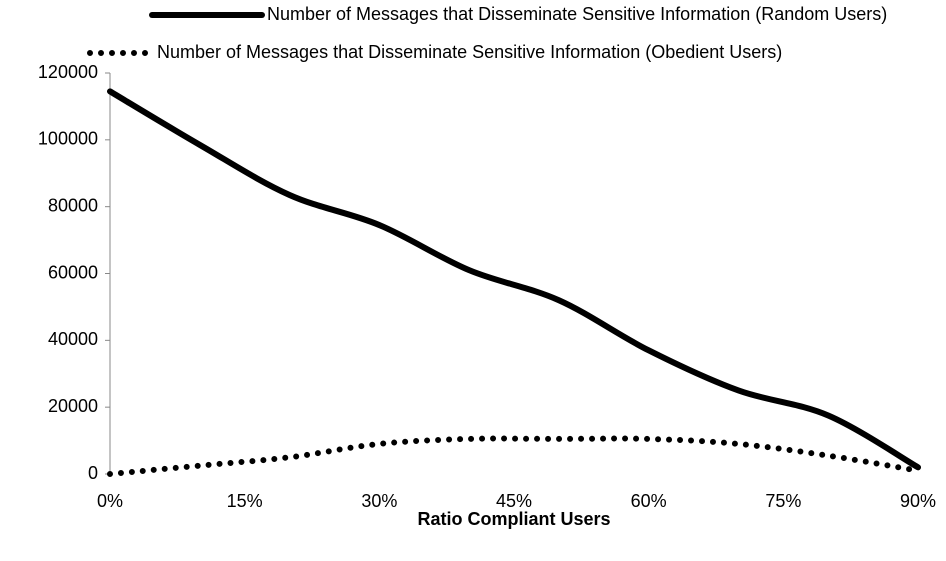  What do you see at coordinates (68, 72) in the screenshot?
I see `y-tick-label: 120000` at bounding box center [68, 72].